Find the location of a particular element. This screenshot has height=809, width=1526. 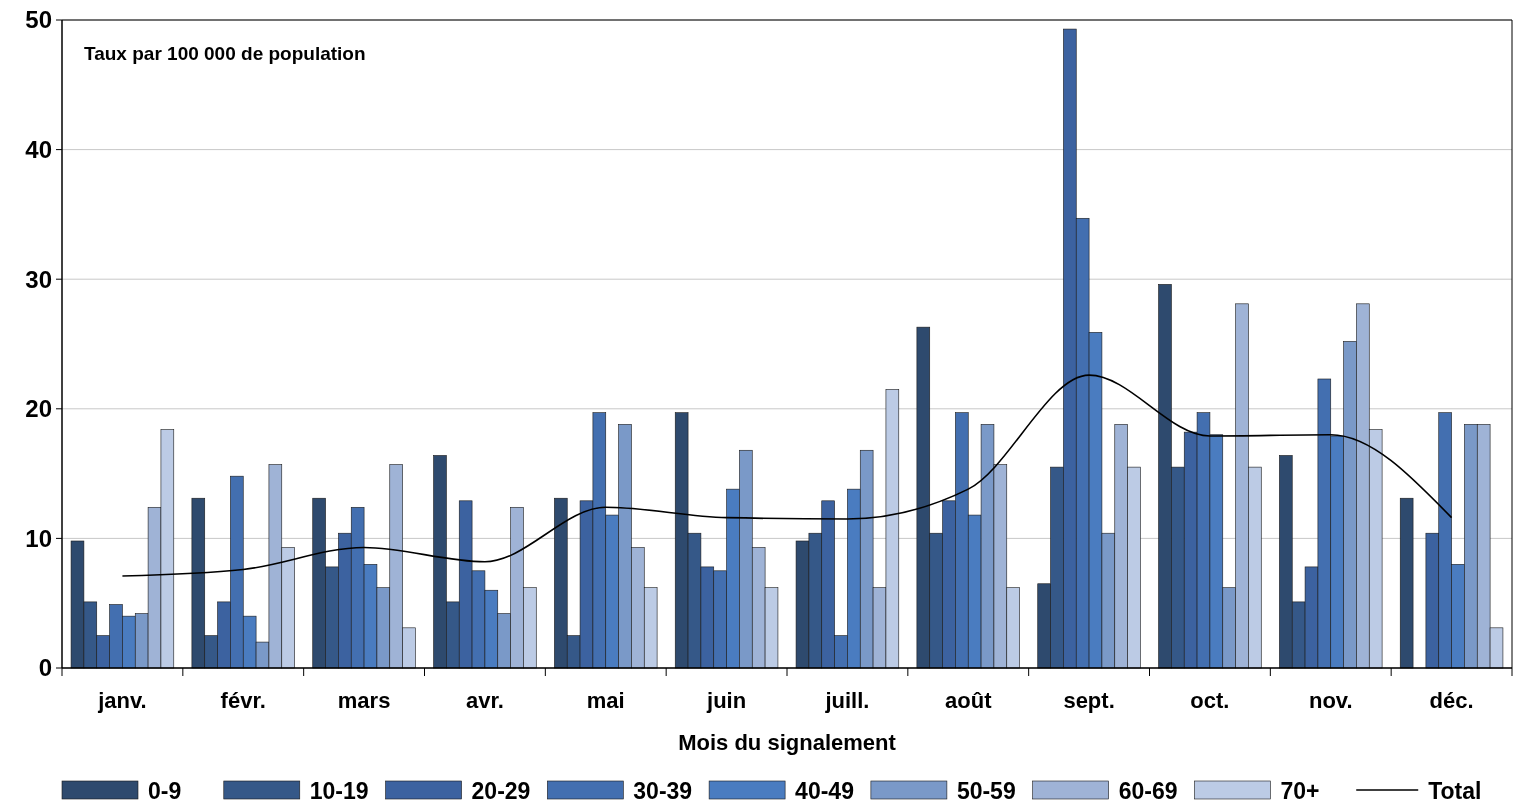

annotation: Taux par 100 000 de population is located at coordinates (225, 53).